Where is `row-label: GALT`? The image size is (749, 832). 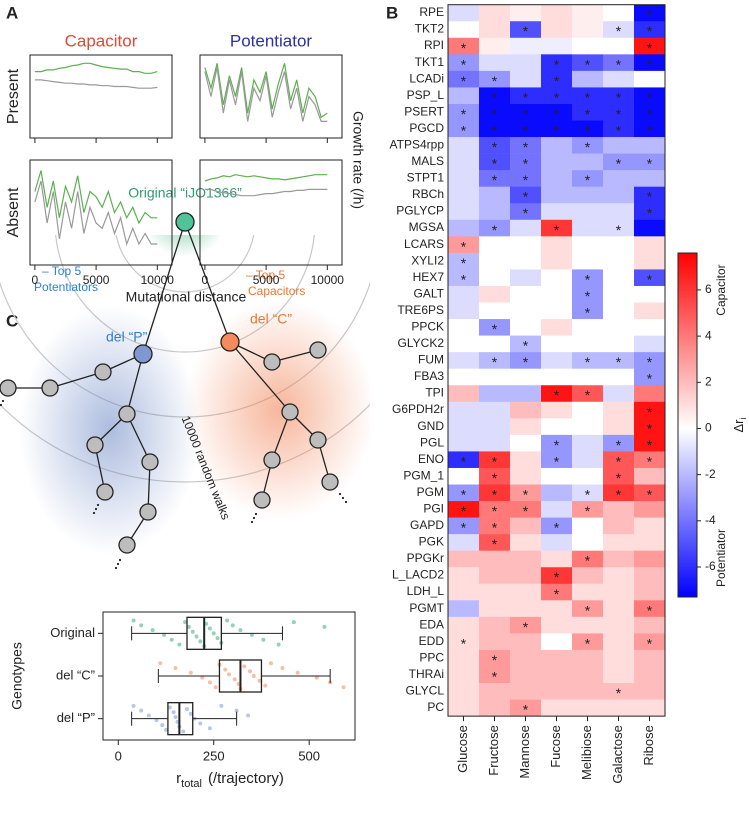 row-label: GALT is located at coordinates (429, 293).